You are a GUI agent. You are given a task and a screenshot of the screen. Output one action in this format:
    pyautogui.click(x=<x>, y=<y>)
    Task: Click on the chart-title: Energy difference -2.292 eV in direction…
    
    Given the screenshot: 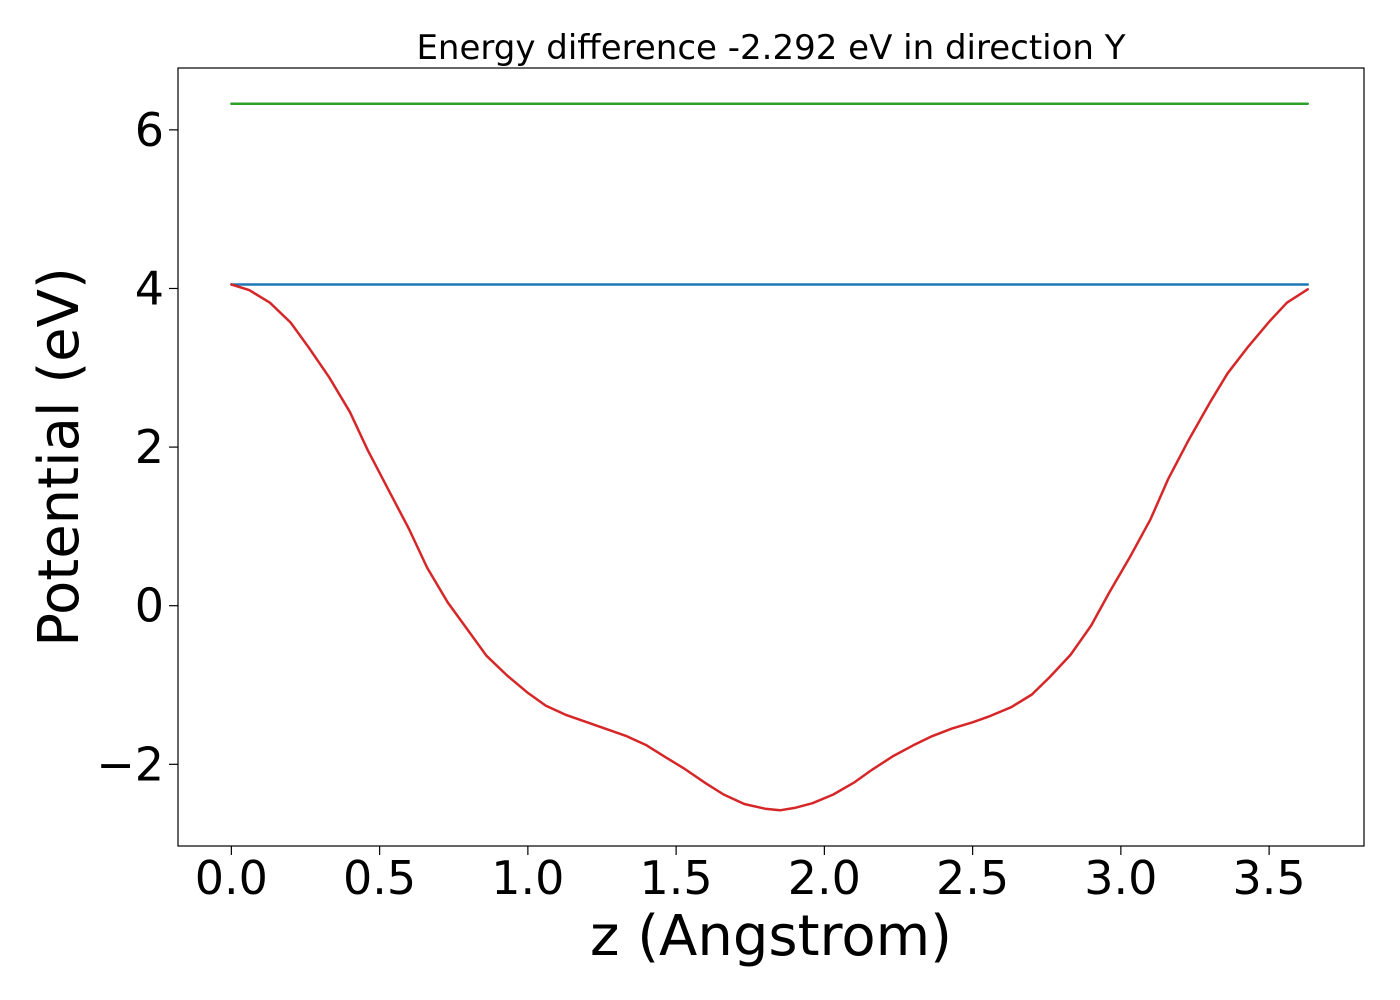 What is the action you would take?
    pyautogui.click(x=770, y=48)
    